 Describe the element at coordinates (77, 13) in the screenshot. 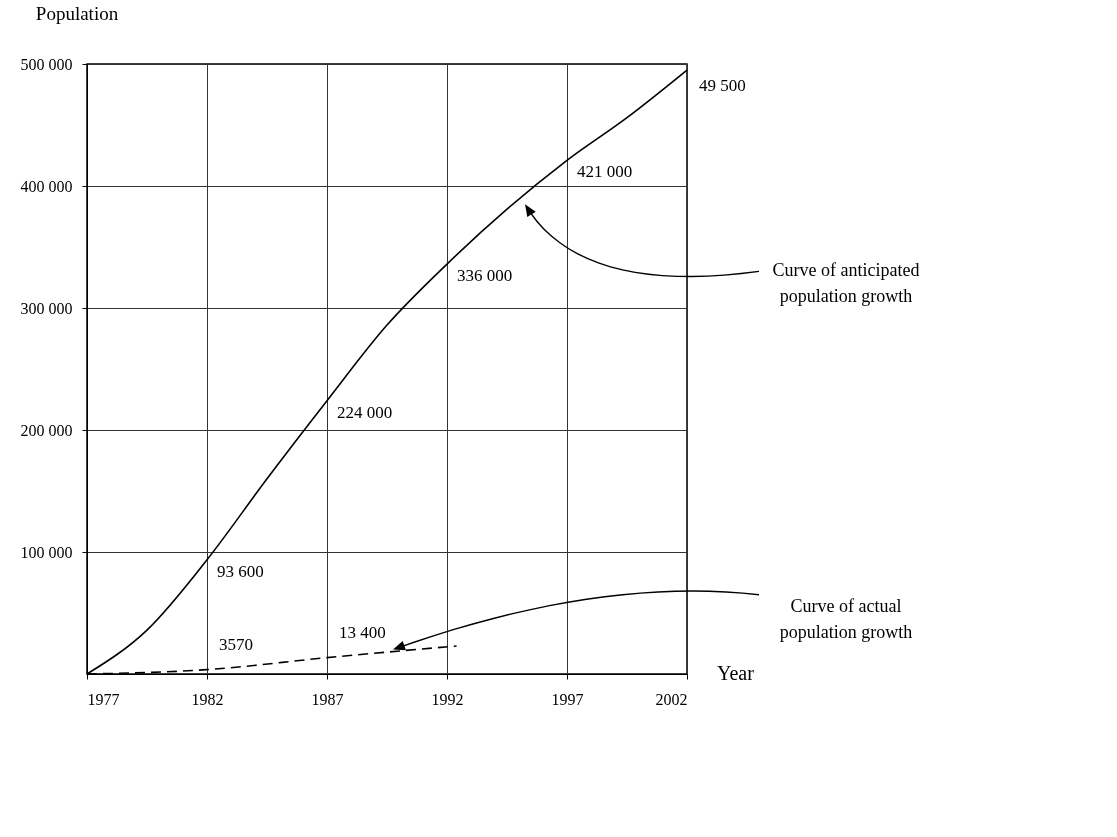

I see `y-axis-title: Population` at that location.